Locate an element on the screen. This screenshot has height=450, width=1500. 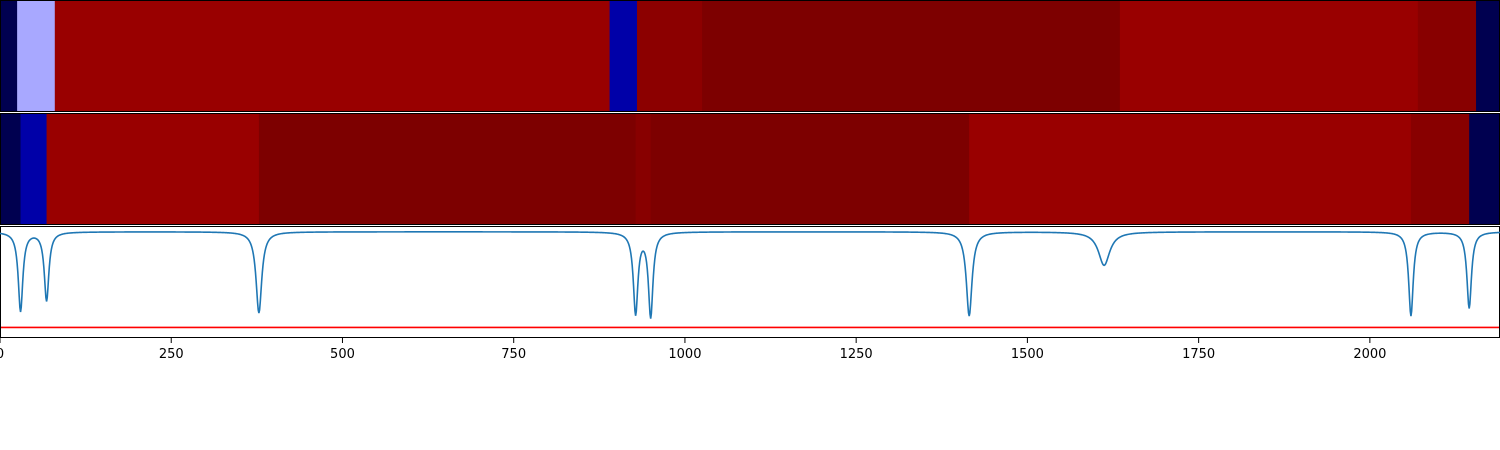
x-tick-label-250: 250 is located at coordinates (171, 354).